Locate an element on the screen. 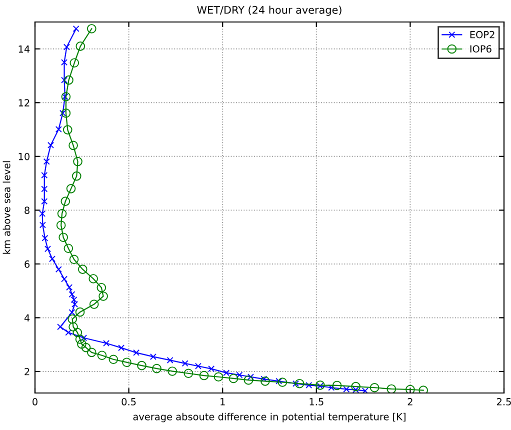  chart-title: WET/DRY (24 hour average) is located at coordinates (269, 11).